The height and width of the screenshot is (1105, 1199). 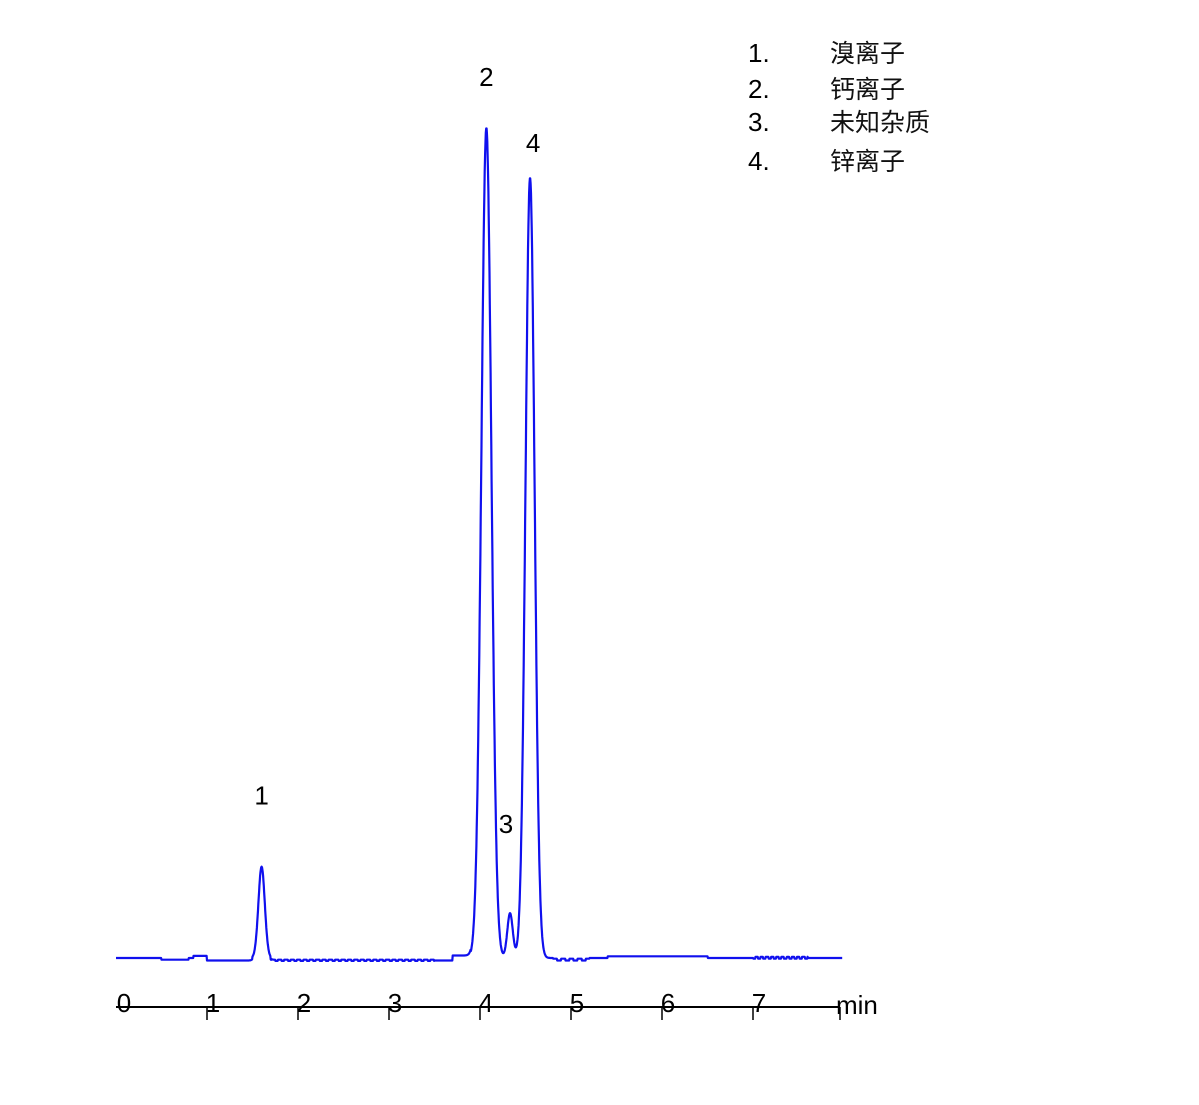 What do you see at coordinates (124, 1003) in the screenshot?
I see `x-tick-label: 0` at bounding box center [124, 1003].